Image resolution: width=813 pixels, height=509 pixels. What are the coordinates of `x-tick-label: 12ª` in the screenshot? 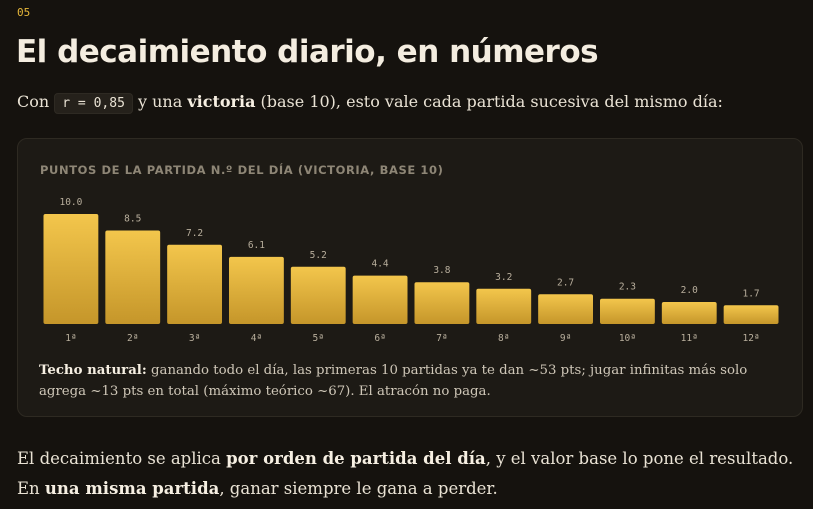 It's located at (750, 338).